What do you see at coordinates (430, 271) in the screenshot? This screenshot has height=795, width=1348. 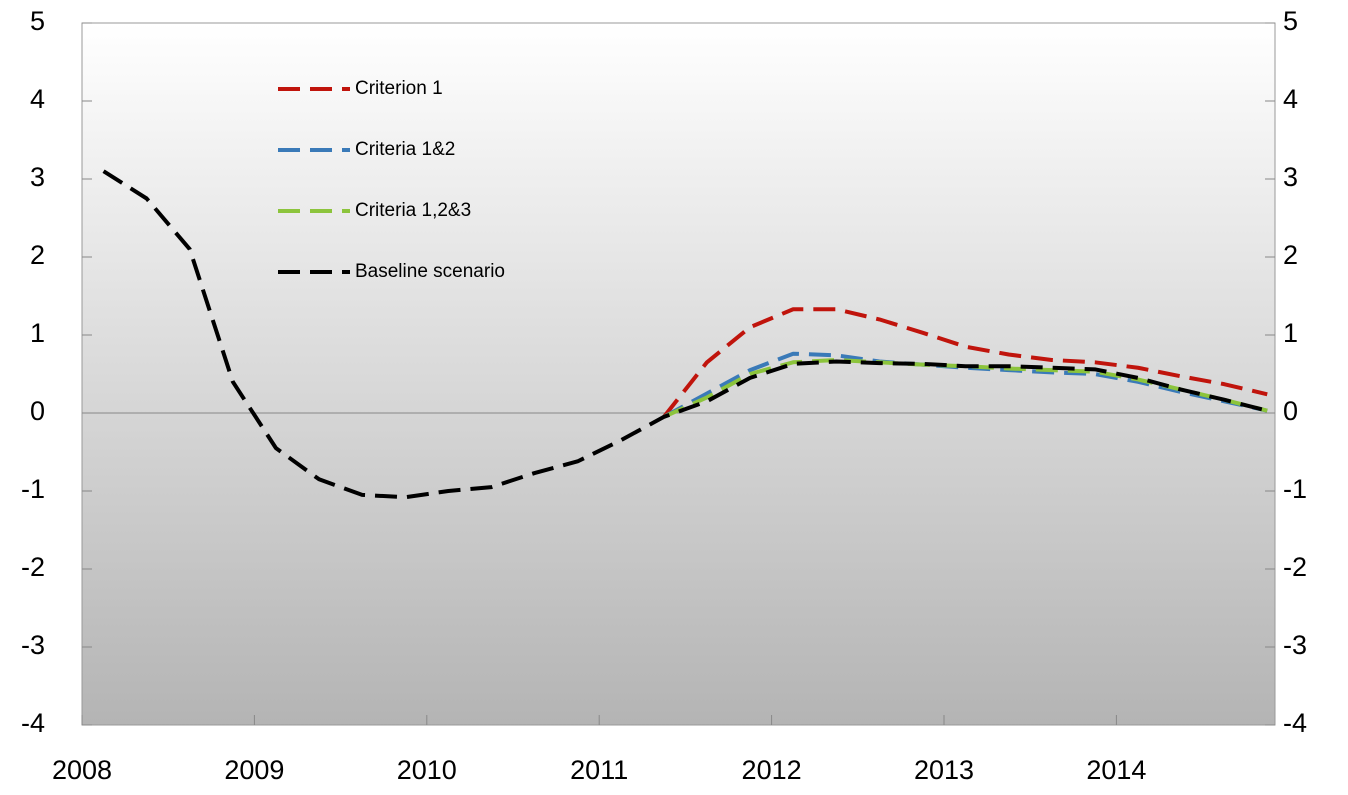 I see `legend-label: Baseline scenario` at bounding box center [430, 271].